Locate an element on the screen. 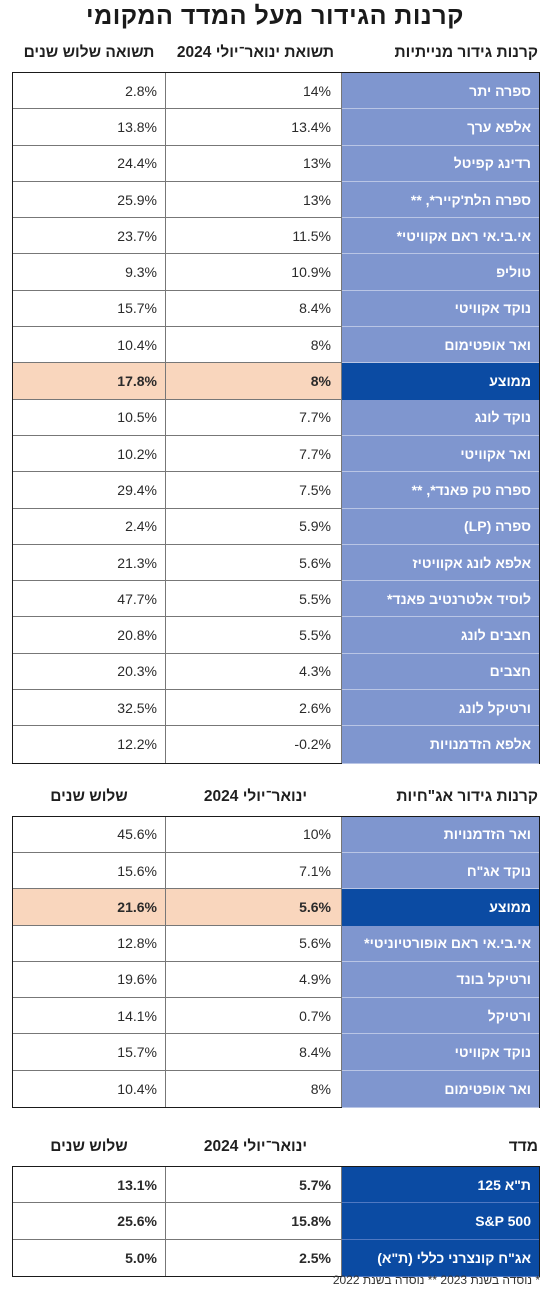 This screenshot has height=1301, width=550. equity-fund-name: אלפא לונג אקוויטיז is located at coordinates (440, 563).